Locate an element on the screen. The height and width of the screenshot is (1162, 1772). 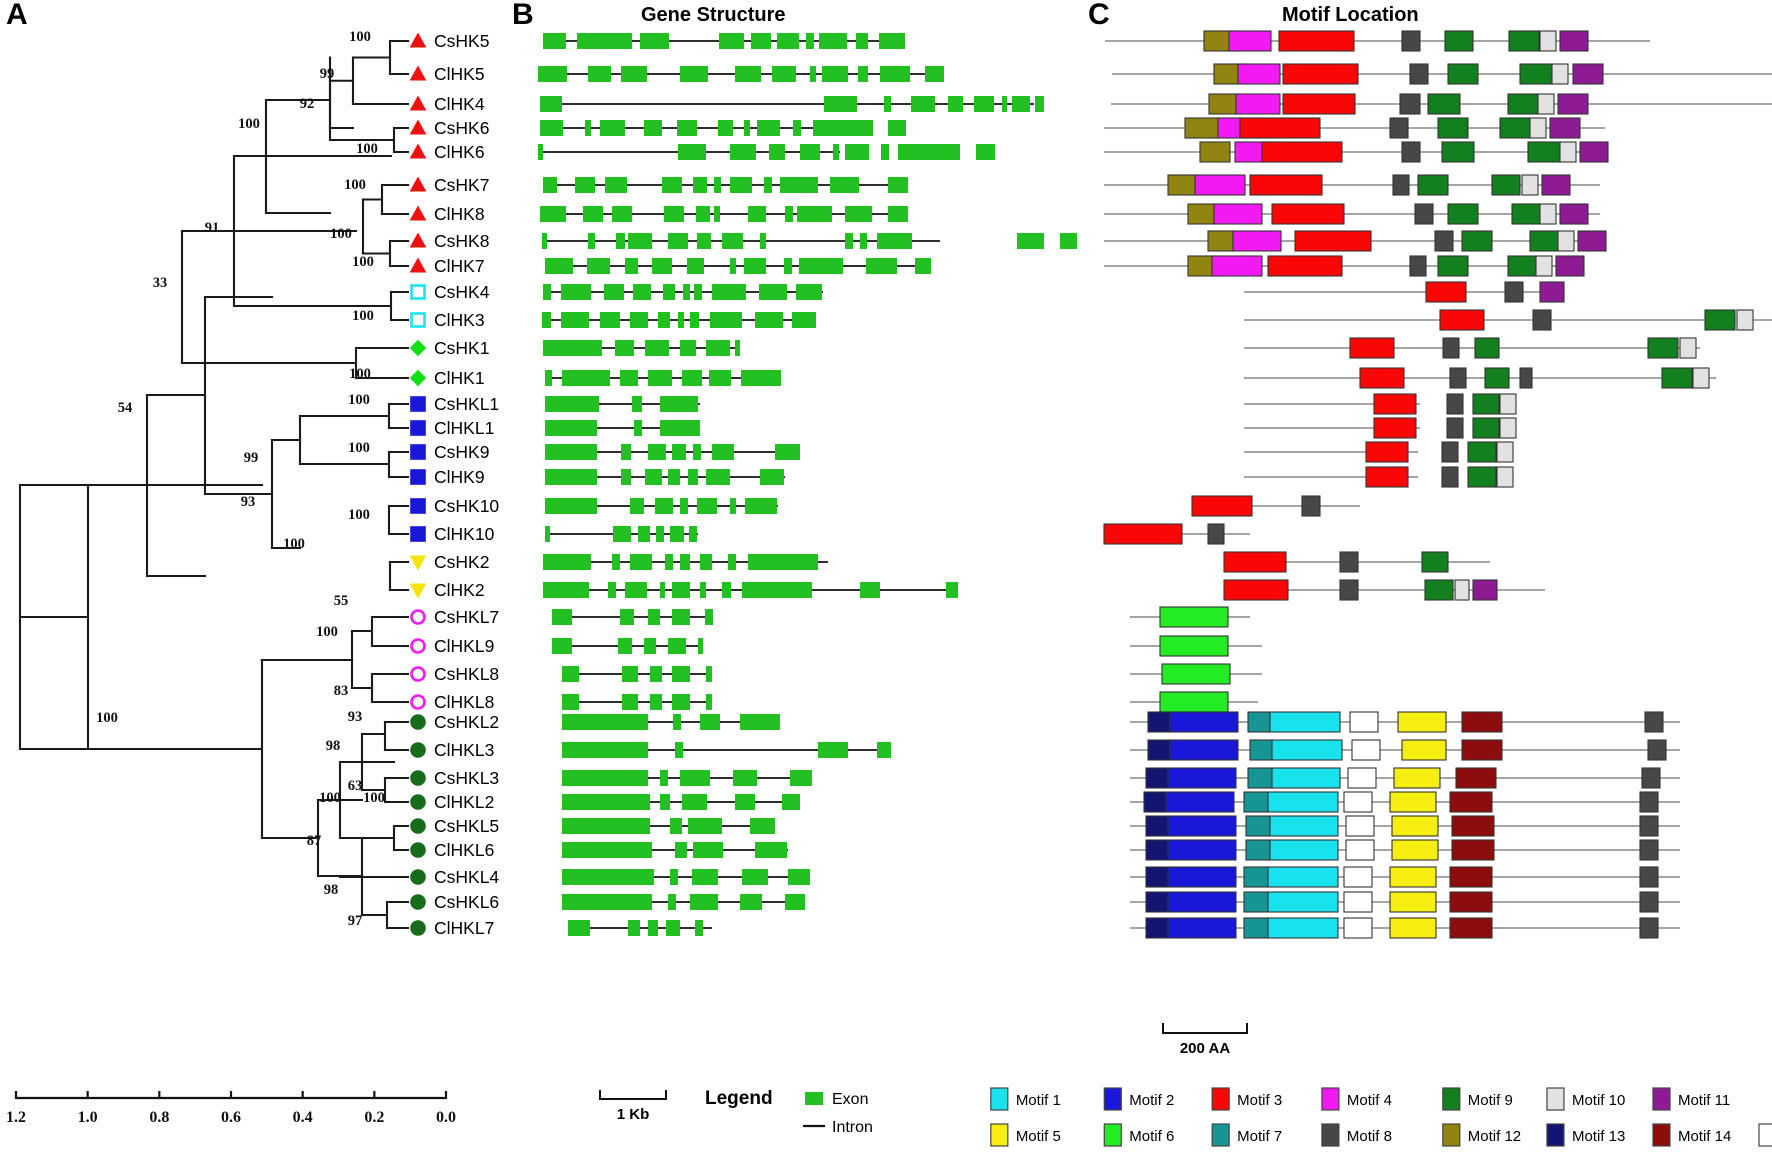
scale-tick-label-0: 1.2 is located at coordinates (16, 1117).